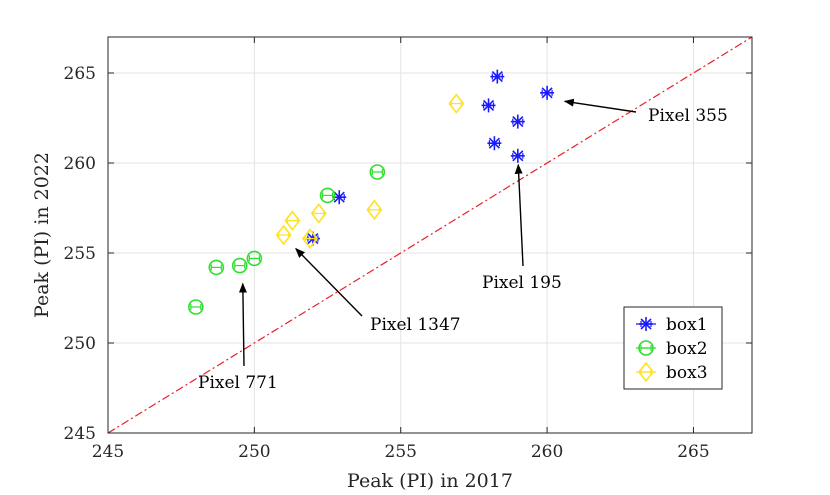  Describe the element at coordinates (254, 452) in the screenshot. I see `x-tick-label: 250` at that location.